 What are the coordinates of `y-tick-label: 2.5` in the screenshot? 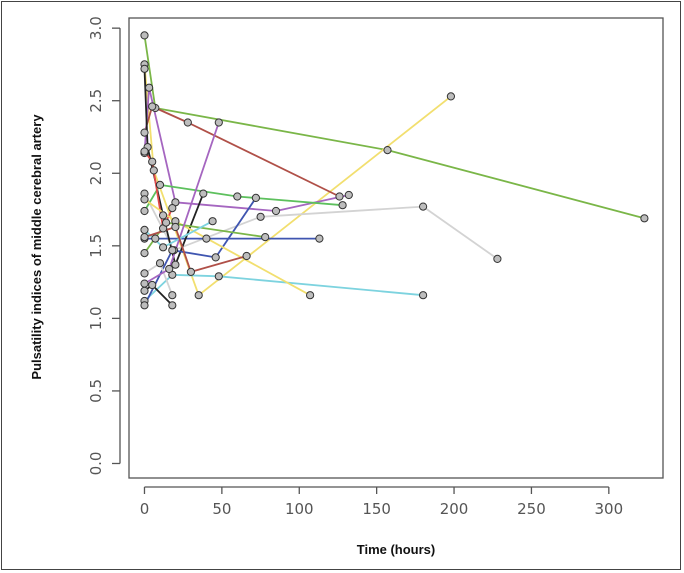 It's located at (96, 101).